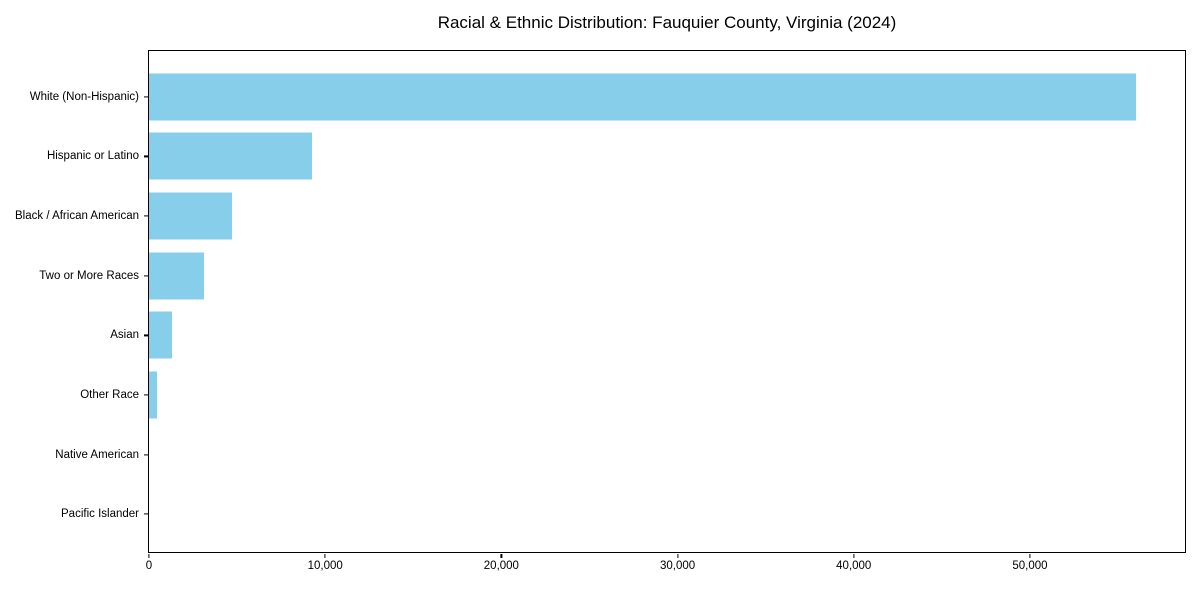 Image resolution: width=1200 pixels, height=600 pixels. I want to click on x-tick-label: 30,000, so click(677, 566).